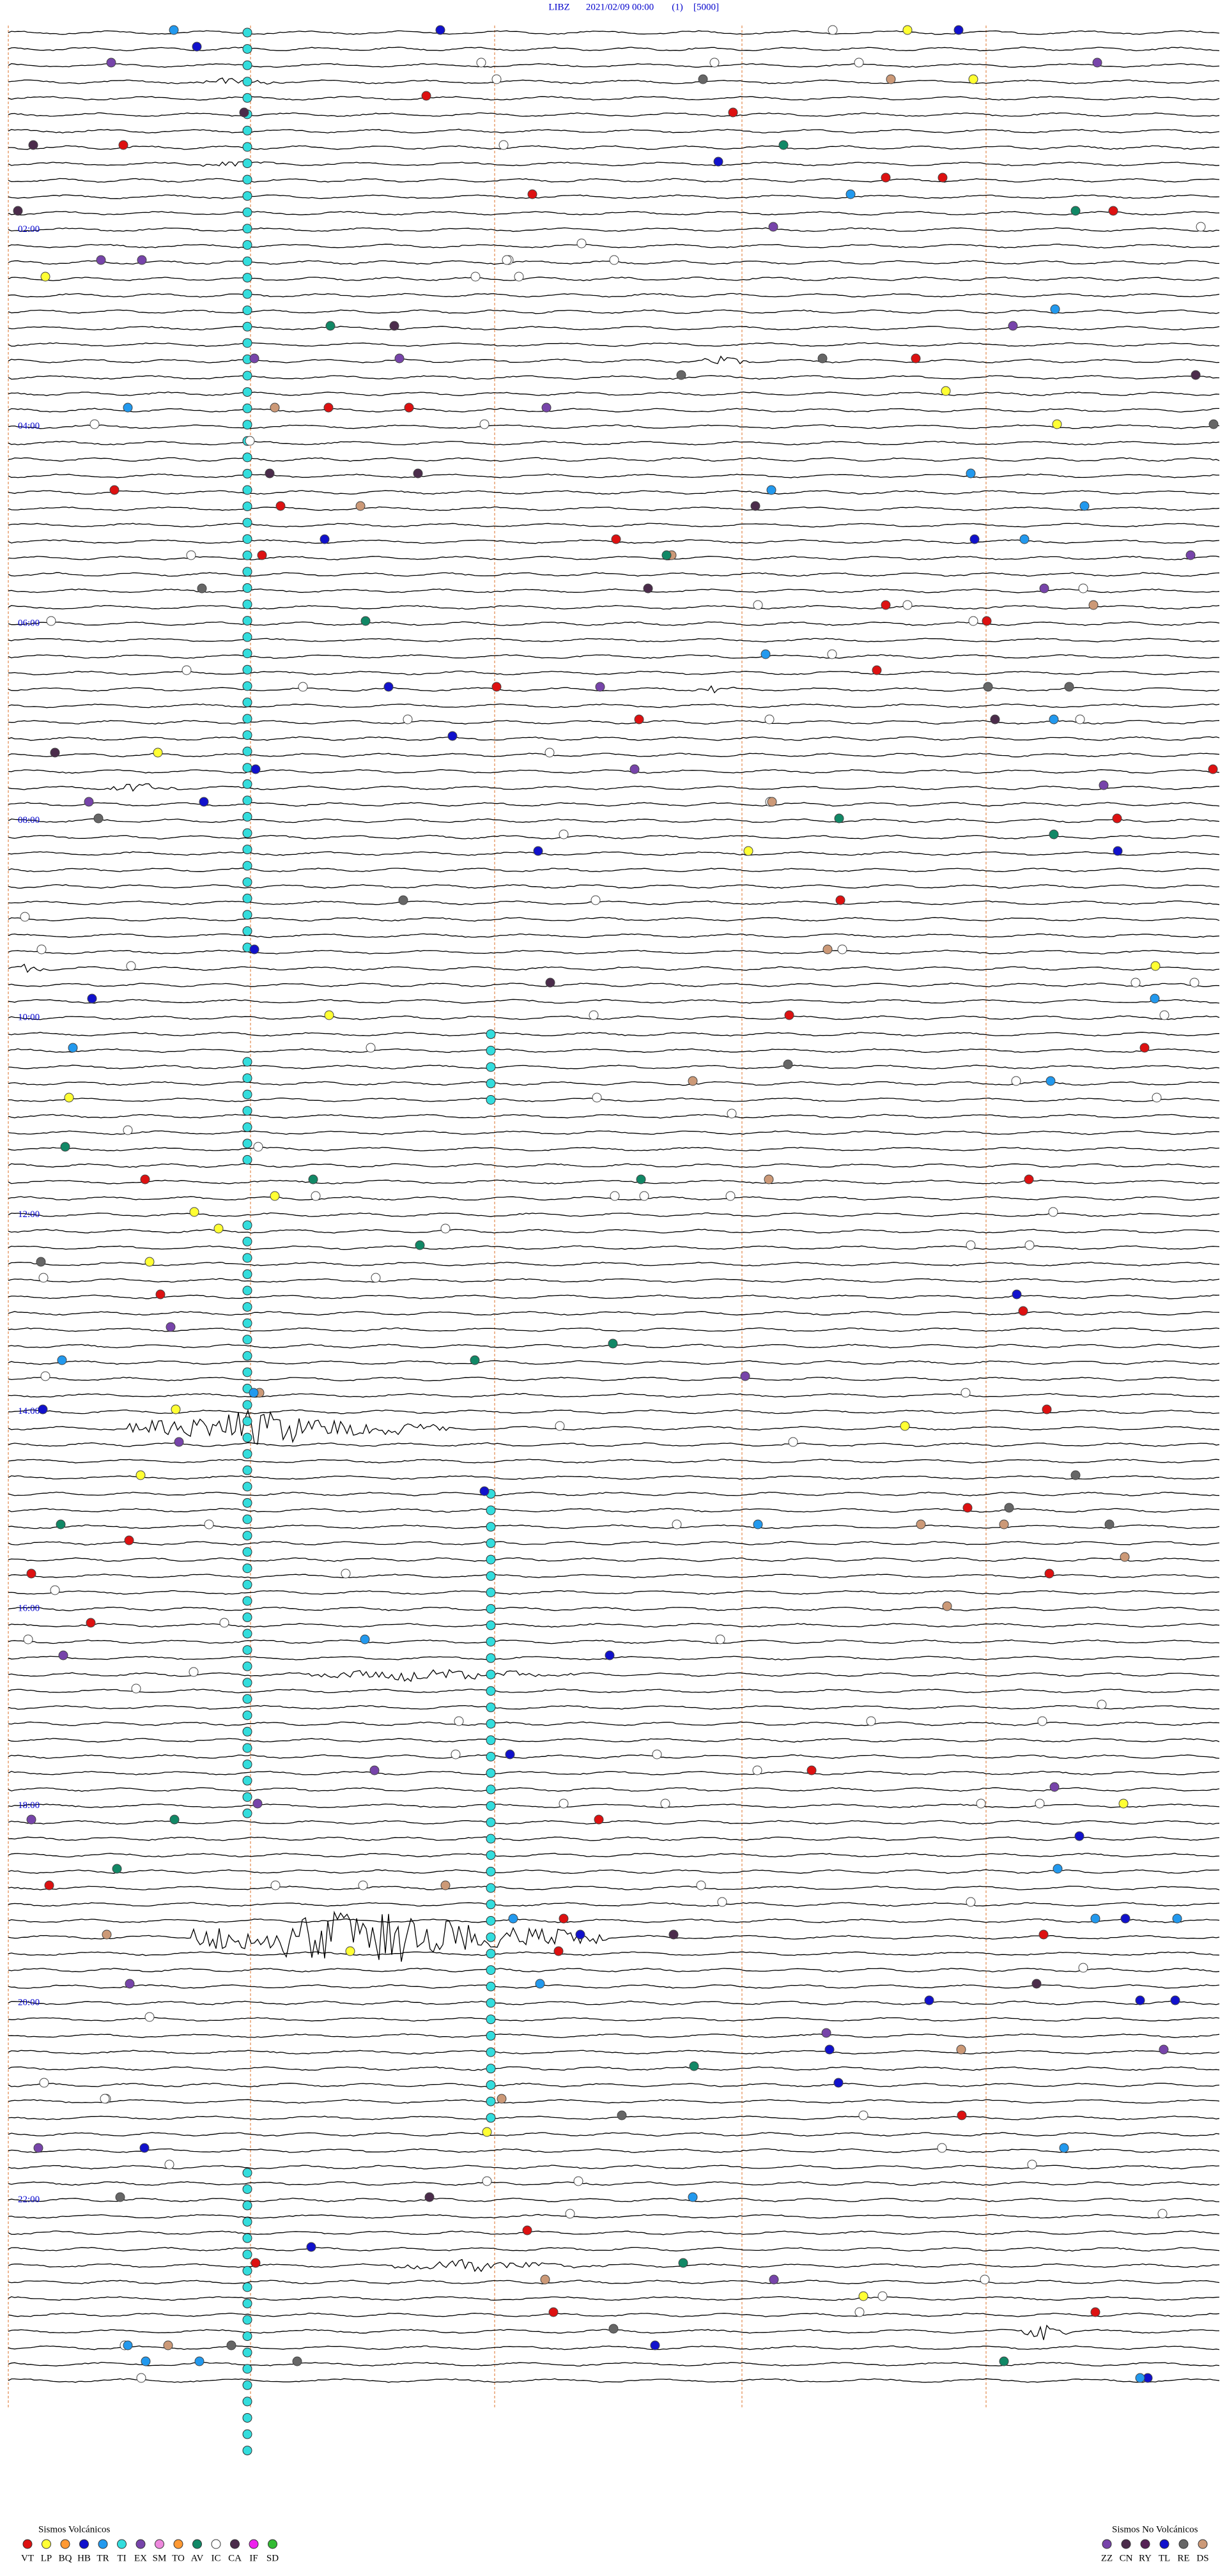  I want to click on time-label: 16:00, so click(29, 1609).